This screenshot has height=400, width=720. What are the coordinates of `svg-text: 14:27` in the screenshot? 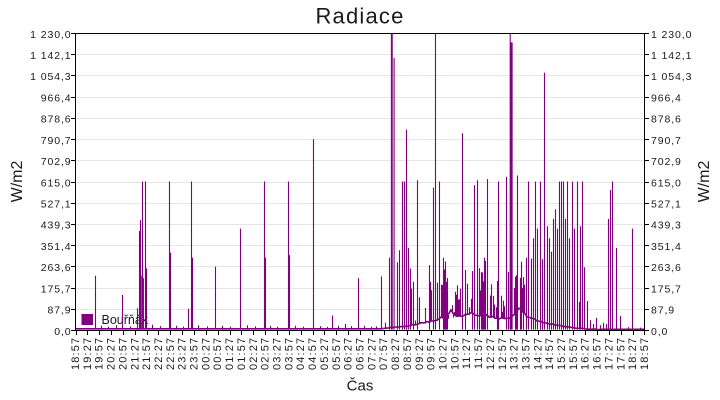 It's located at (538, 353).